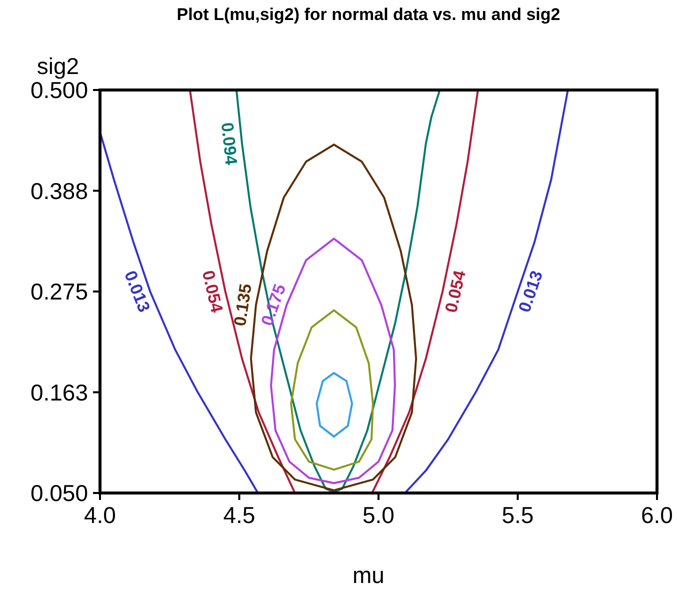 The width and height of the screenshot is (677, 589). I want to click on x-axis-title: mu, so click(368, 575).